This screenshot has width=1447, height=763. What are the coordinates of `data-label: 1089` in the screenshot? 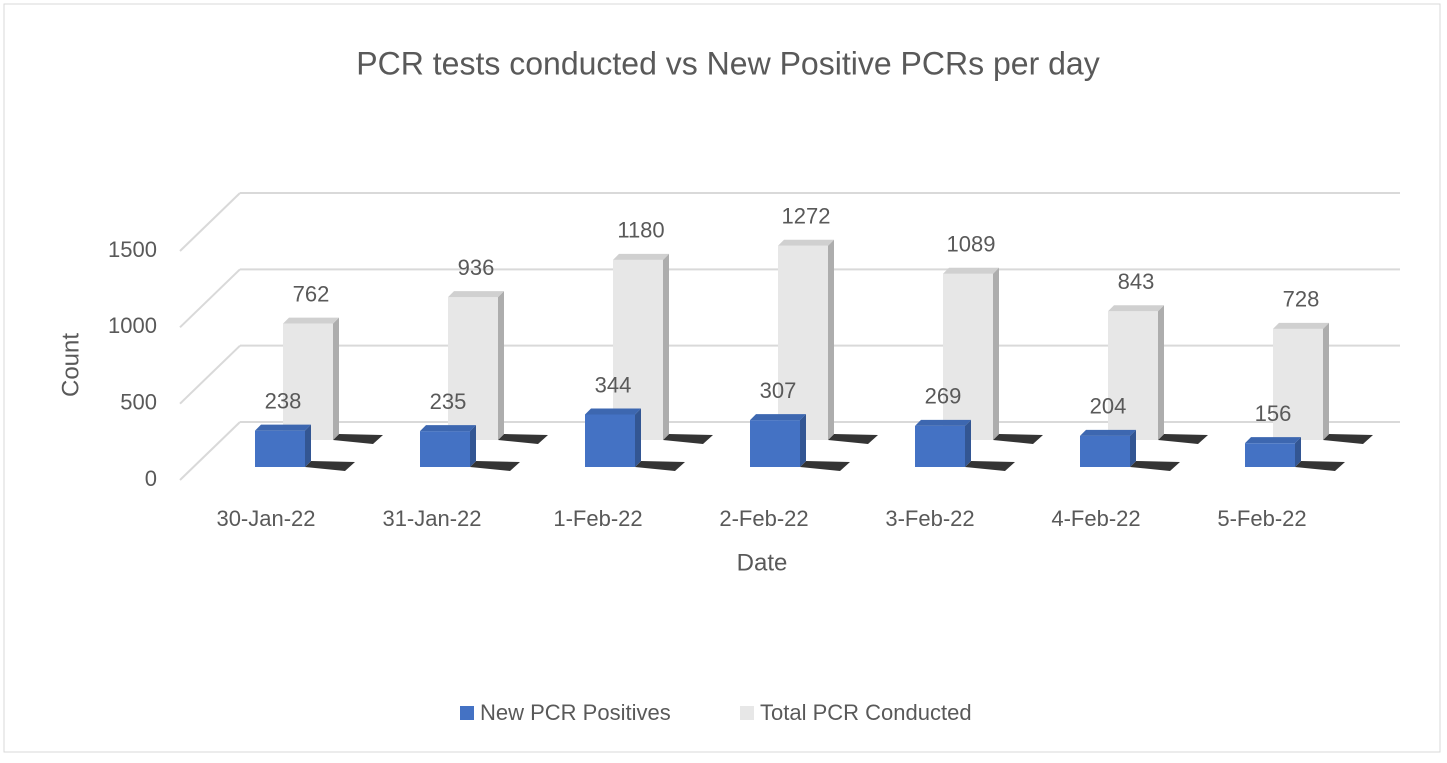 It's located at (971, 244).